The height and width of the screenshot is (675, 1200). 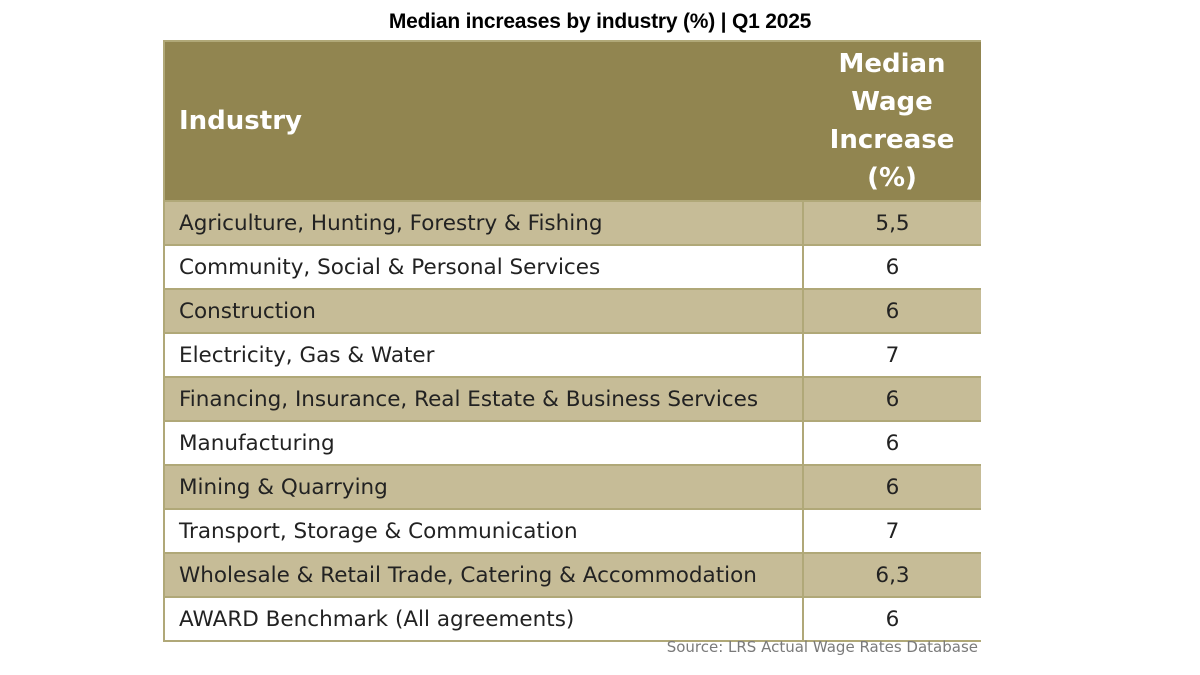 I want to click on industry-cell: Electricity, Gas & Water, so click(x=484, y=354).